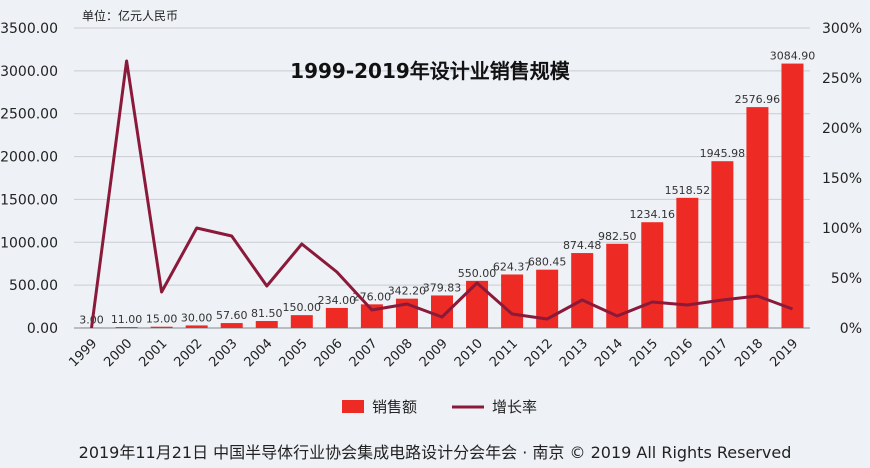 Image resolution: width=870 pixels, height=468 pixels. Describe the element at coordinates (29, 29) in the screenshot. I see `y-left-tick-label: 3500.00` at that location.